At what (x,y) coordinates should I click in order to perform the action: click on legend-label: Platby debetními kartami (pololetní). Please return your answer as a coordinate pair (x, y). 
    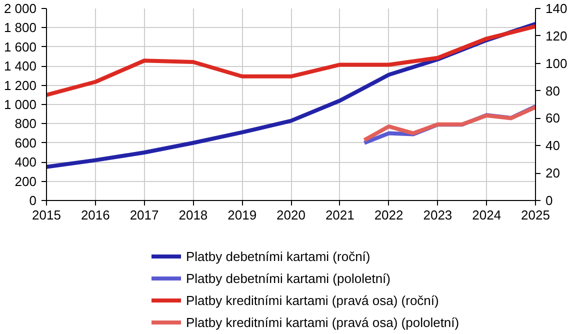
    Looking at the image, I should click on (288, 278).